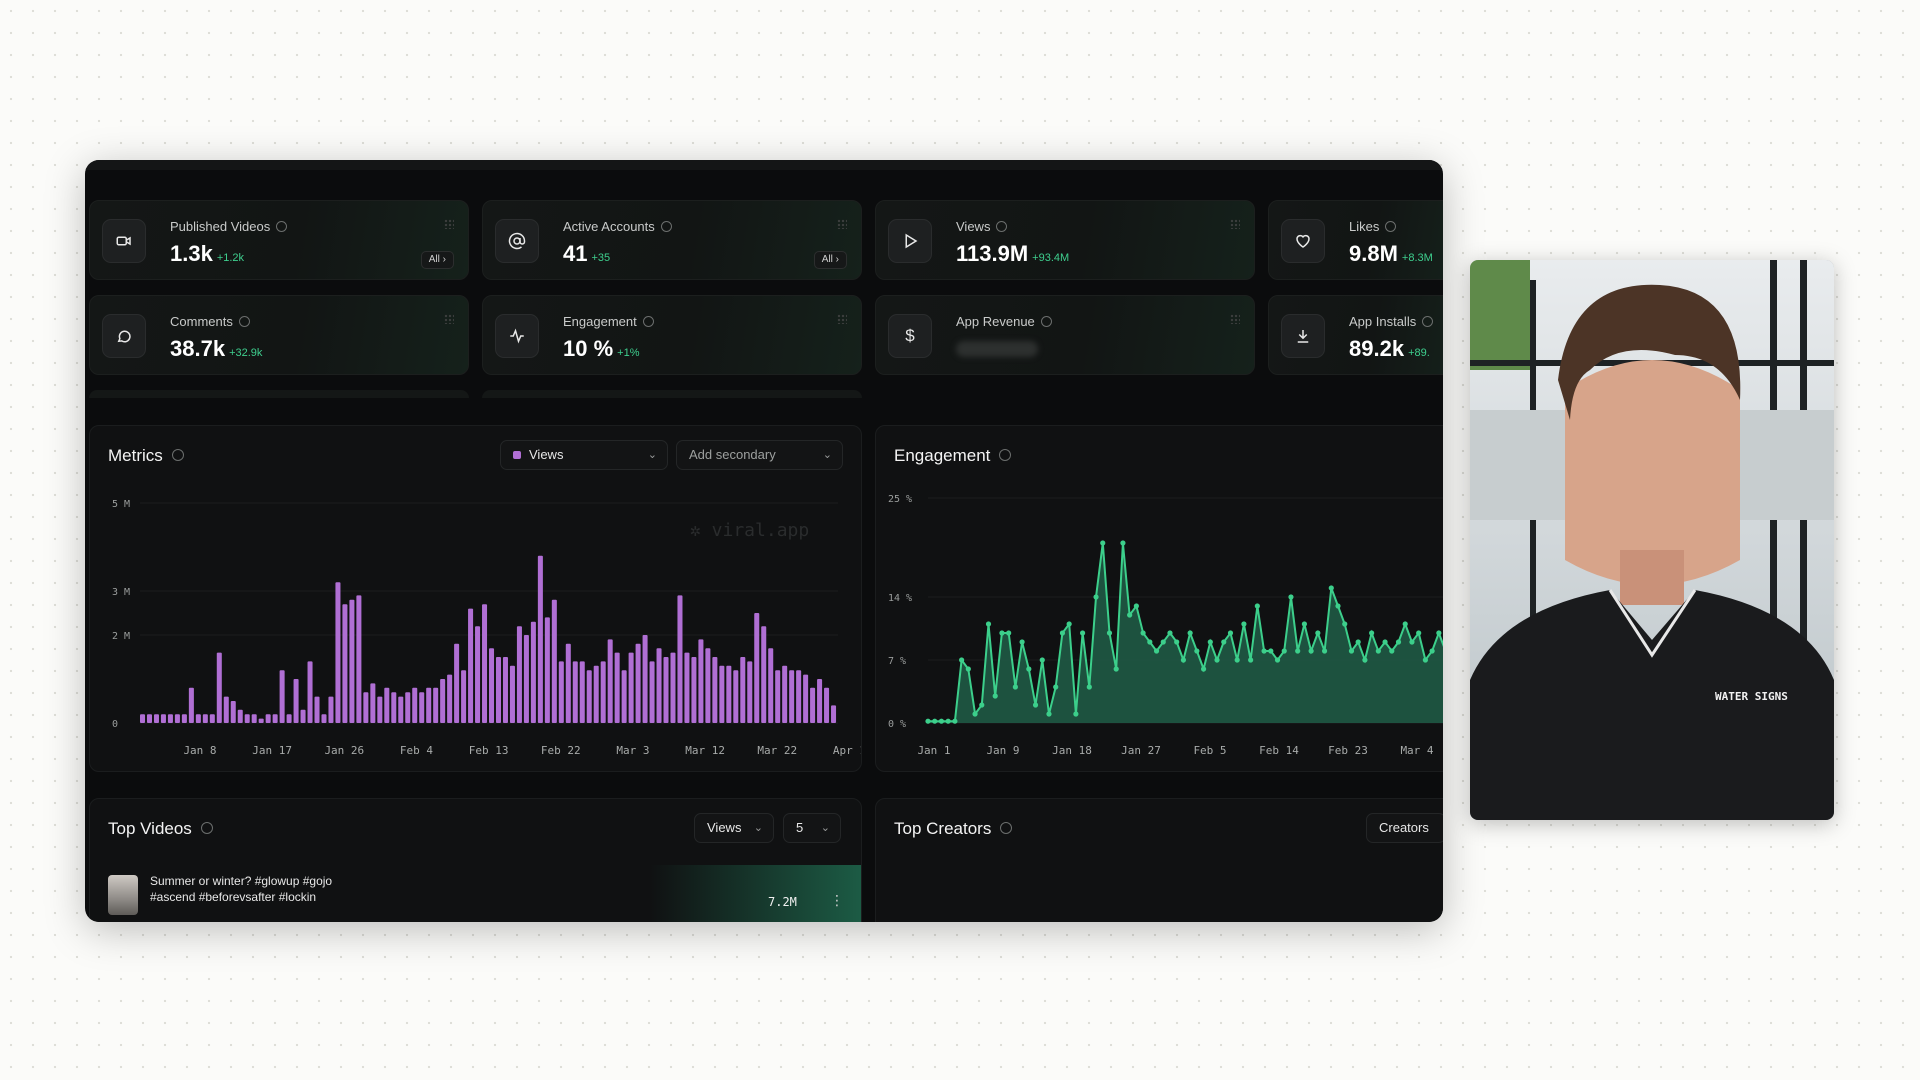 Image resolution: width=1920 pixels, height=1080 pixels. Describe the element at coordinates (1065, 240) in the screenshot. I see `stat-card-views: Views 113.9M +93.4M` at that location.